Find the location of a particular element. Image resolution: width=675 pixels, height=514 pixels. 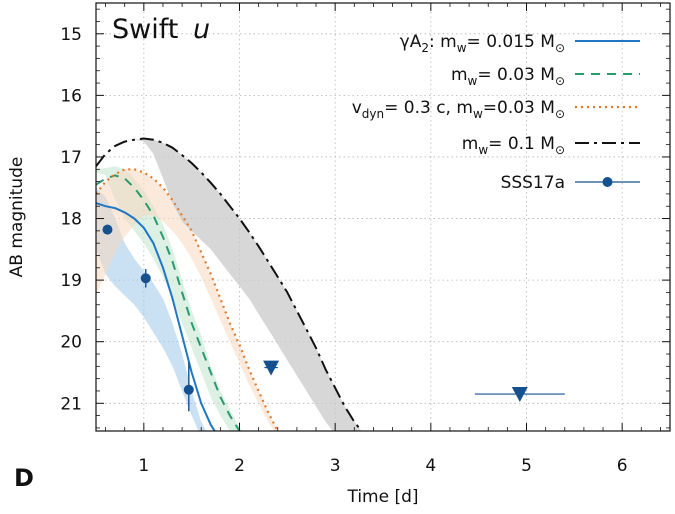

legend-base: v is located at coordinates (357, 108).